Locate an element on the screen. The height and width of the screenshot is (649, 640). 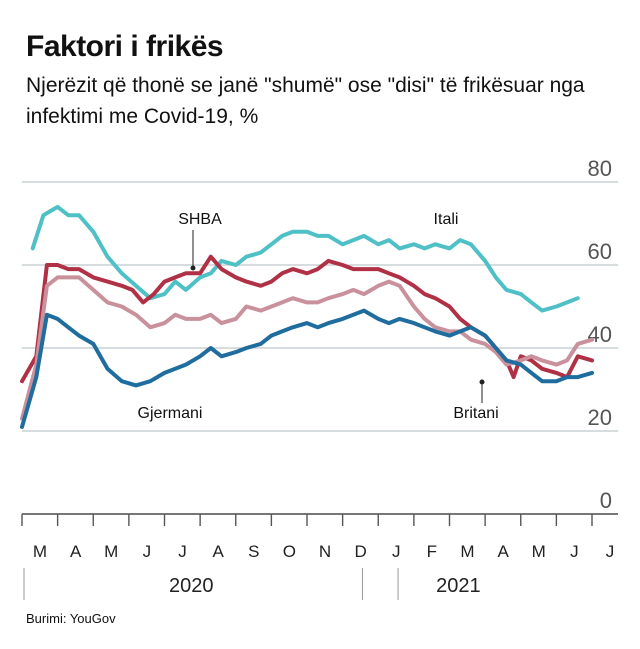
source-note: Burimi: YouGov is located at coordinates (71, 618).